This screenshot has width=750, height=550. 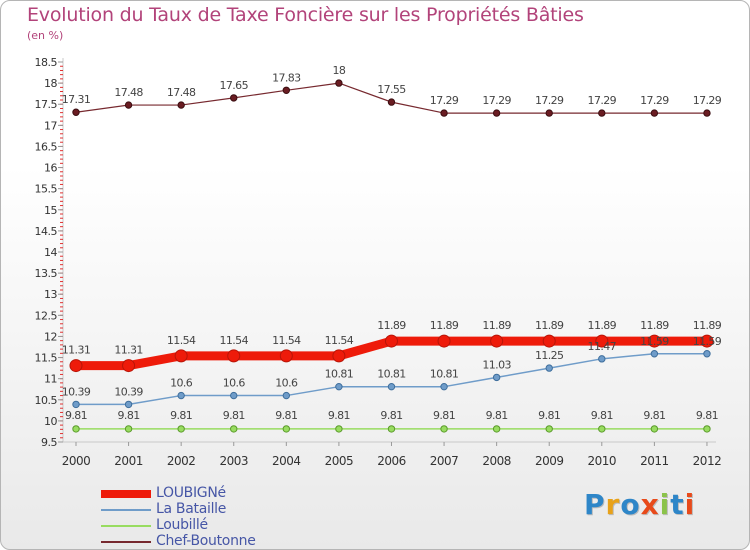 I want to click on proxiti-logo: Proxiti, so click(x=639, y=504).